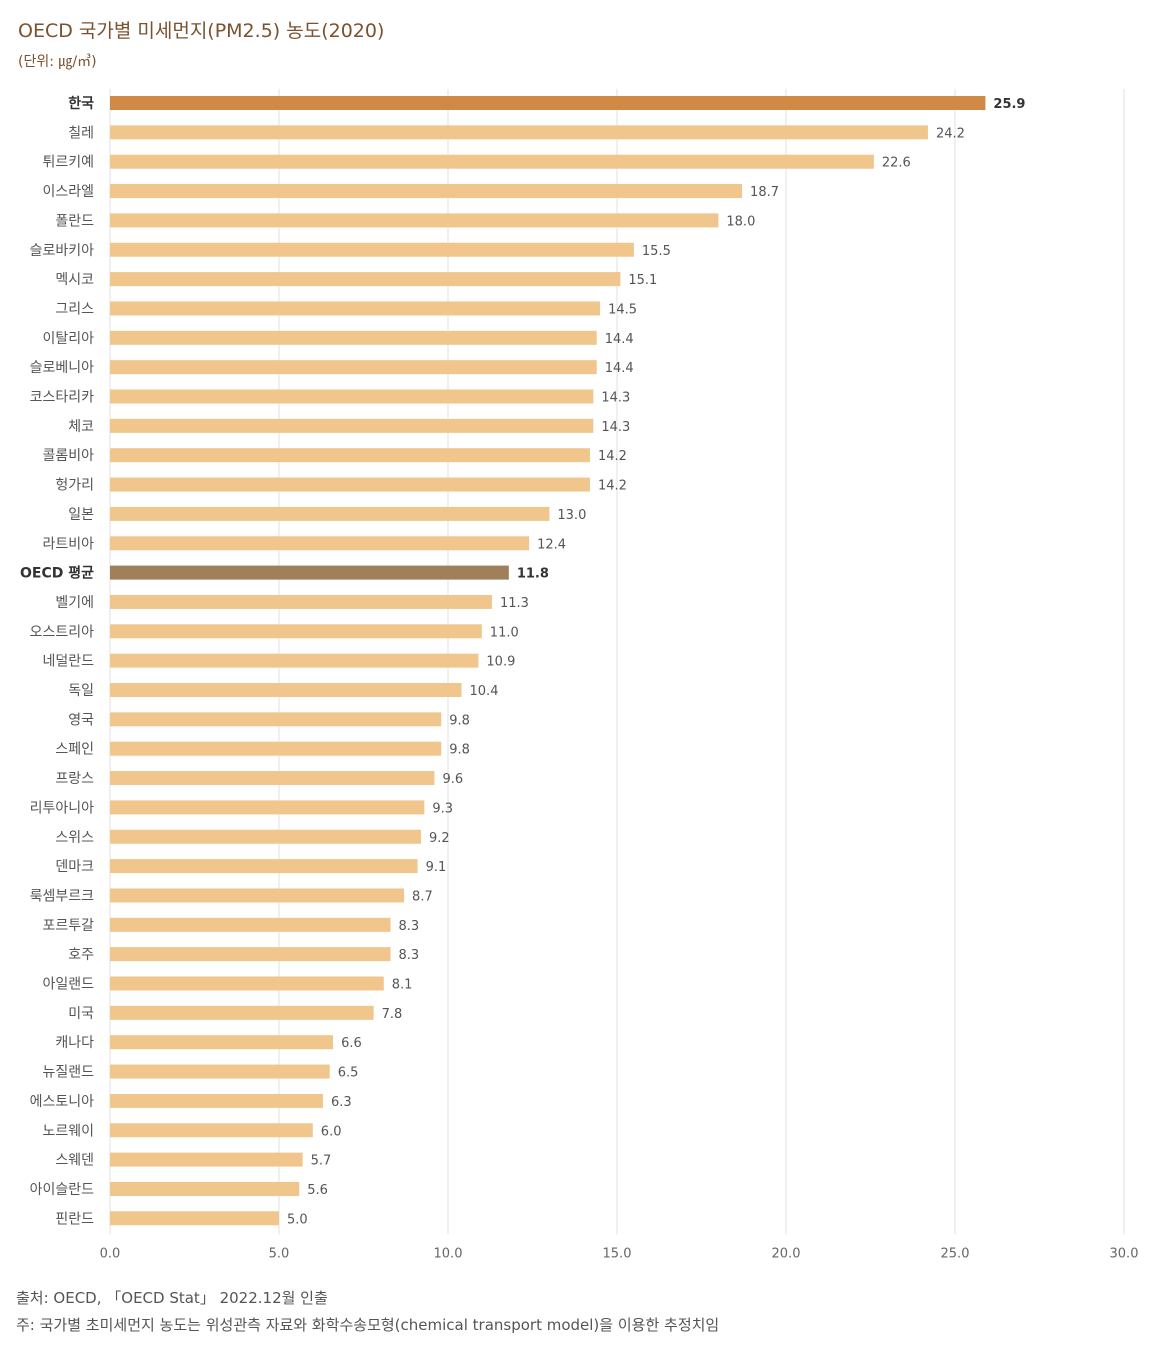 The width and height of the screenshot is (1151, 1352). What do you see at coordinates (68, 1131) in the screenshot?
I see `category-label: 노르웨이` at bounding box center [68, 1131].